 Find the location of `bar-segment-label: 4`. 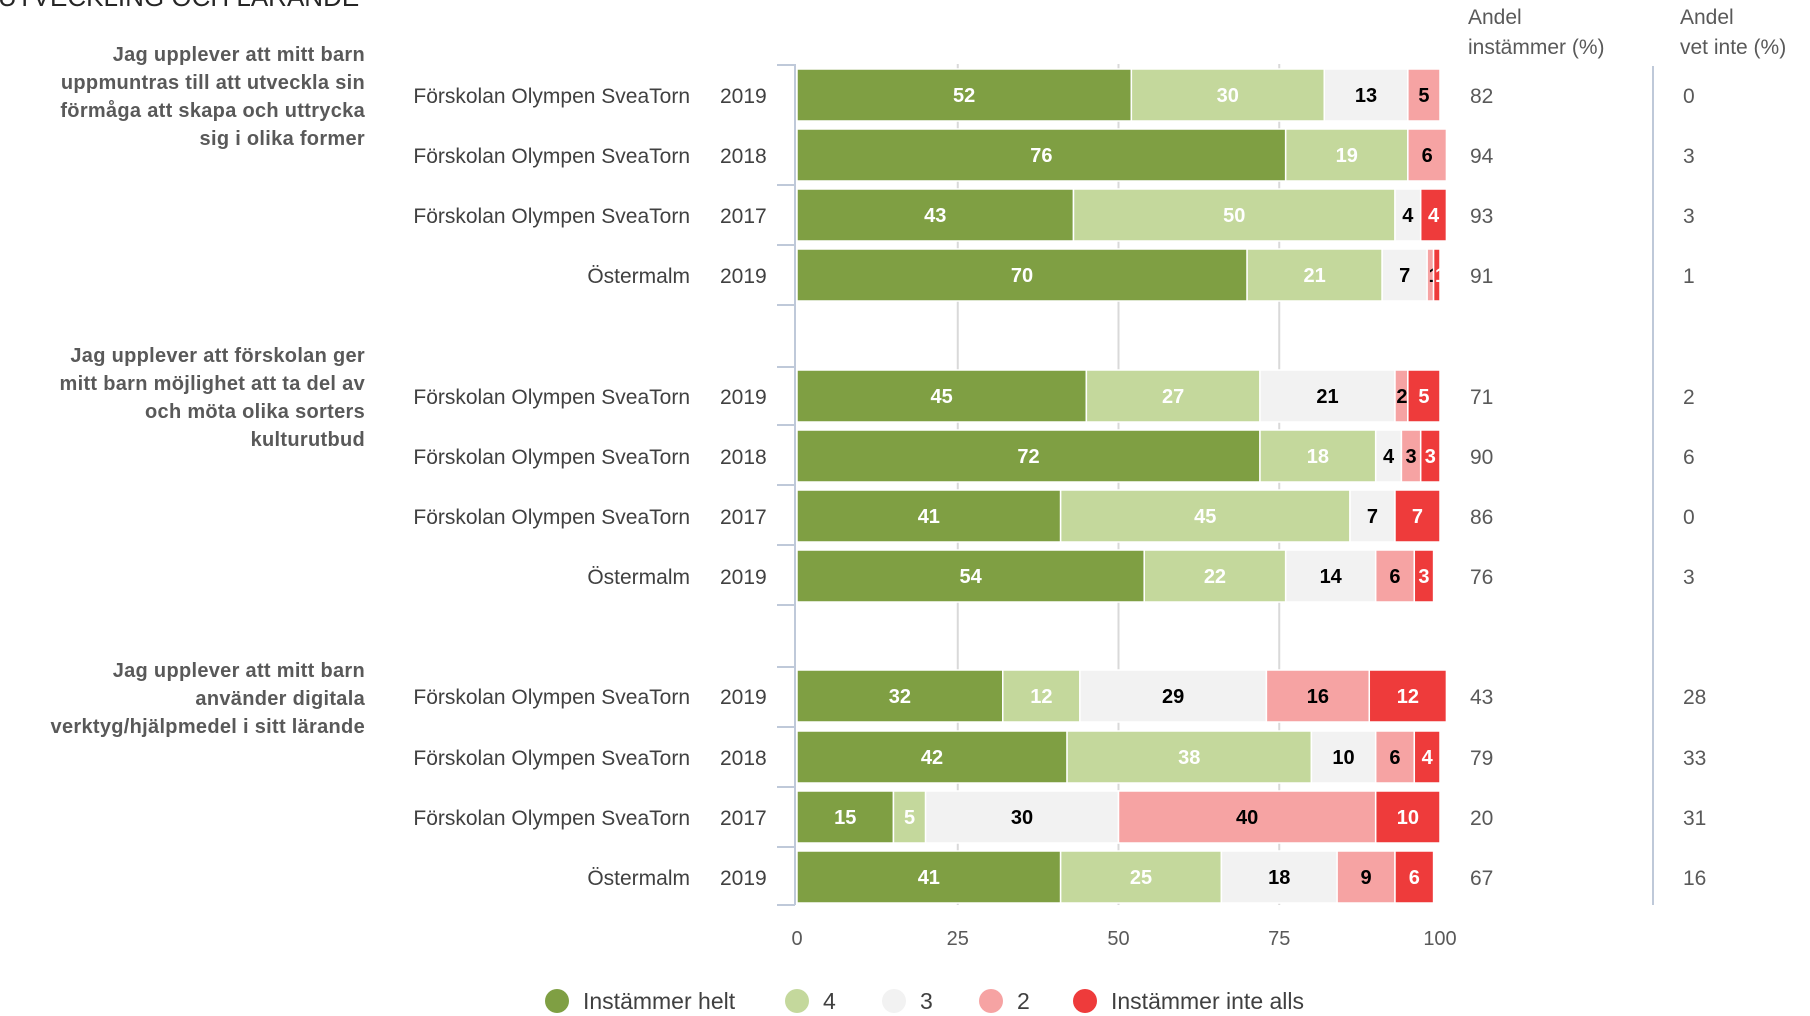

bar-segment-label: 4 is located at coordinates (1428, 758).